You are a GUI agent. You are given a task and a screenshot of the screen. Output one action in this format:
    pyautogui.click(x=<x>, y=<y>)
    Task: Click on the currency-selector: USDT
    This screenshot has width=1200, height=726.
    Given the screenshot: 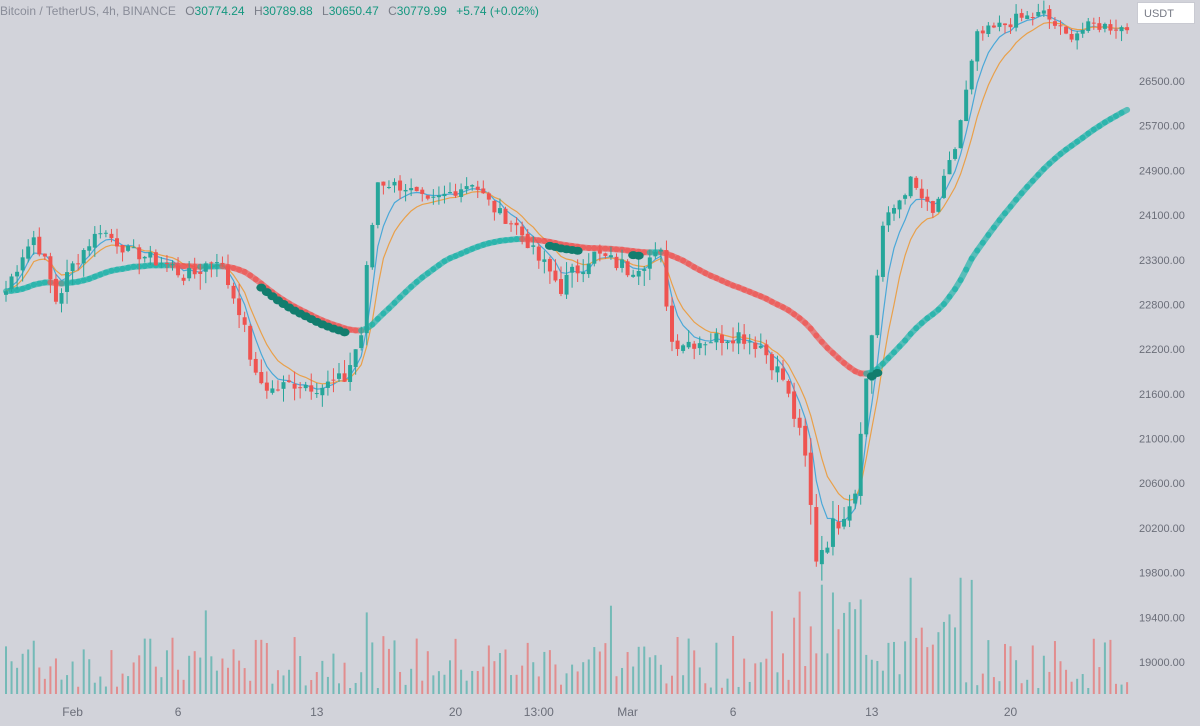 What is the action you would take?
    pyautogui.click(x=1166, y=13)
    